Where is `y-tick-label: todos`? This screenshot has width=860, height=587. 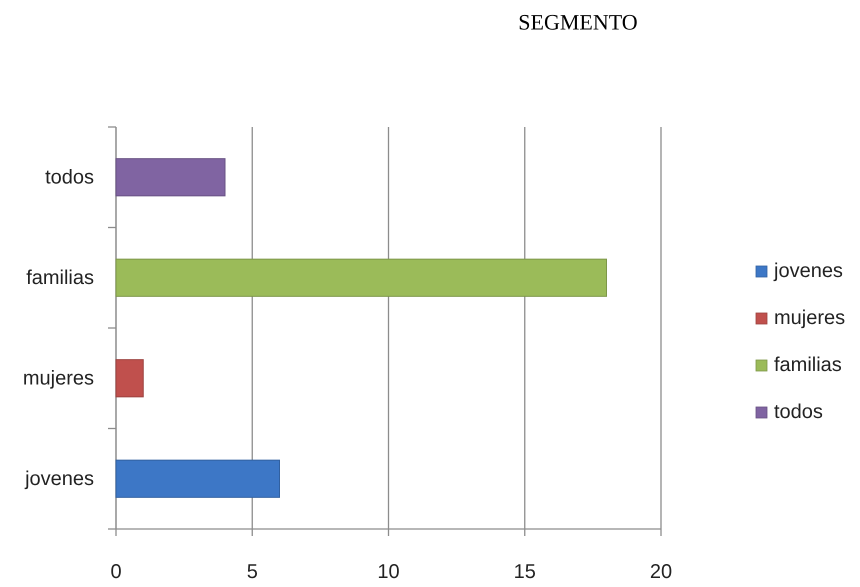
y-tick-label: todos is located at coordinates (69, 177).